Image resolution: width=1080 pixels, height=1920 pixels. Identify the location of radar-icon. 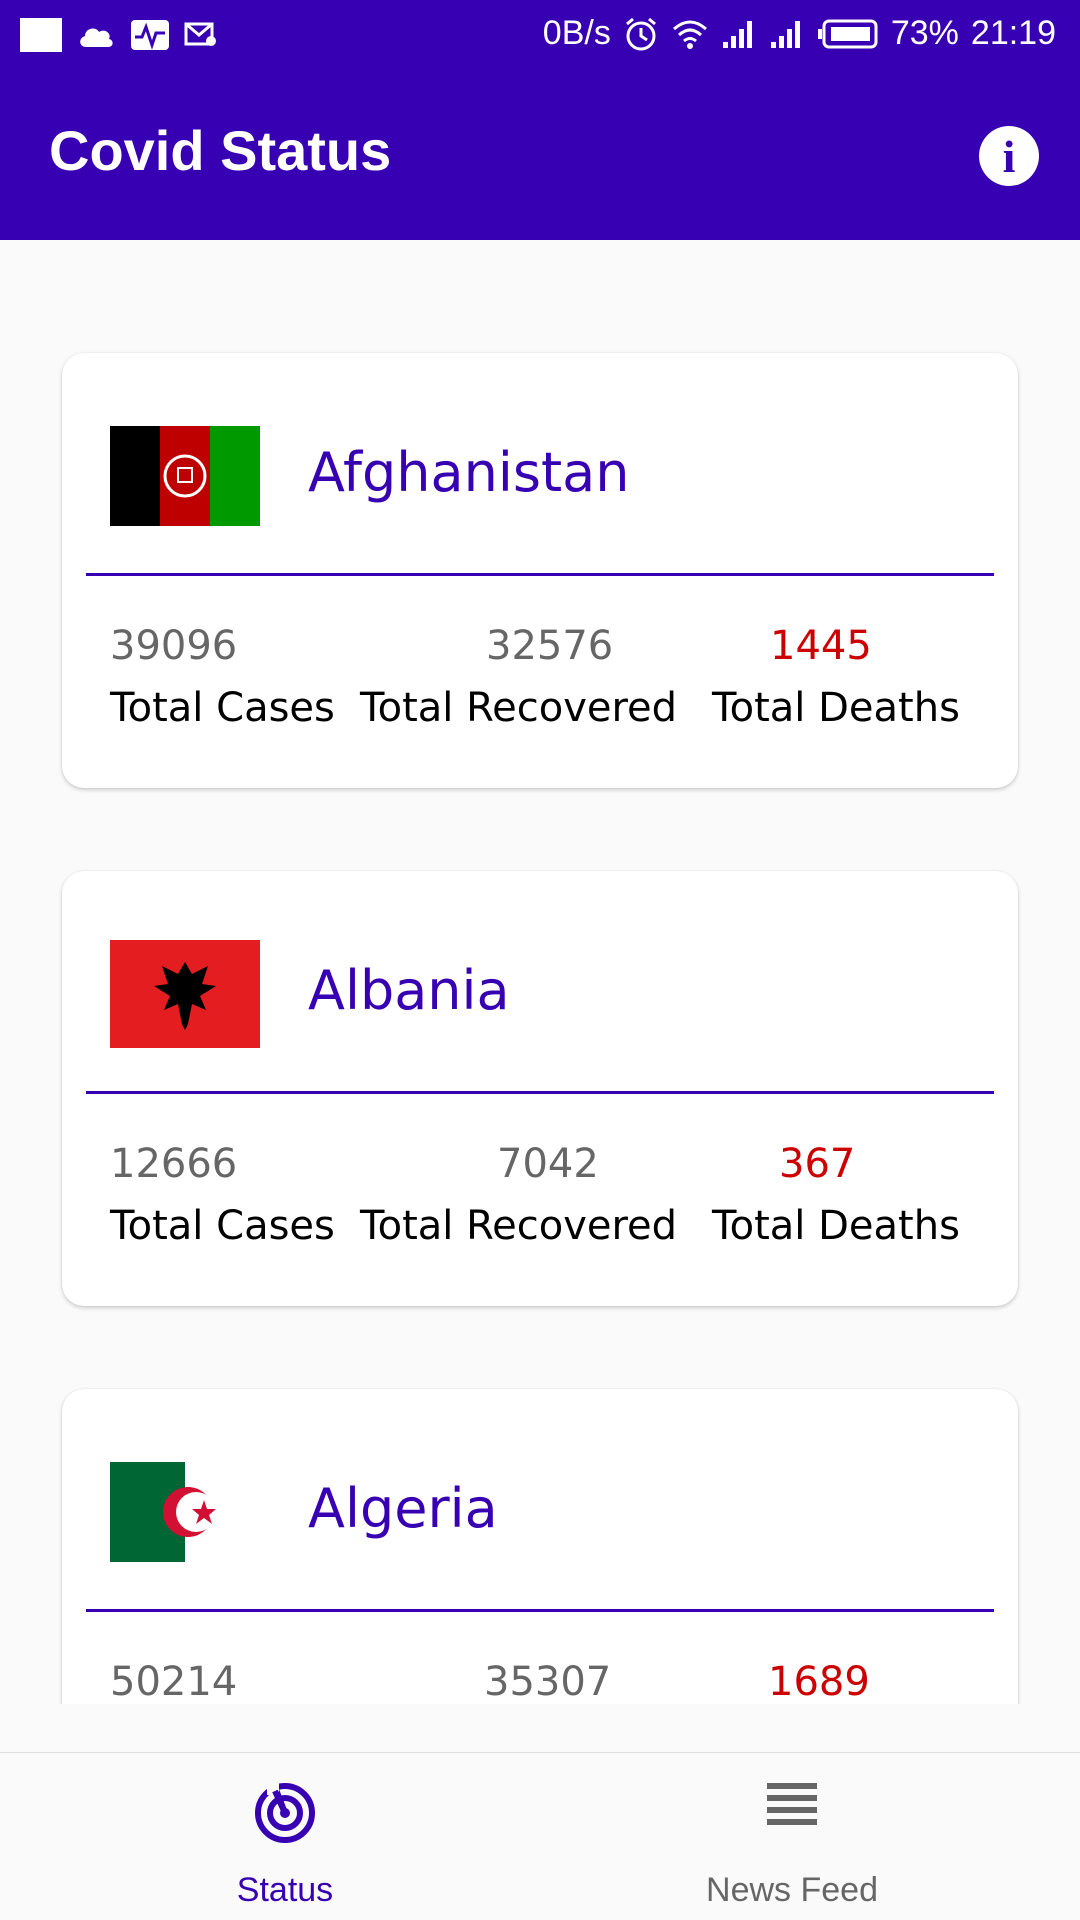
(285, 1812).